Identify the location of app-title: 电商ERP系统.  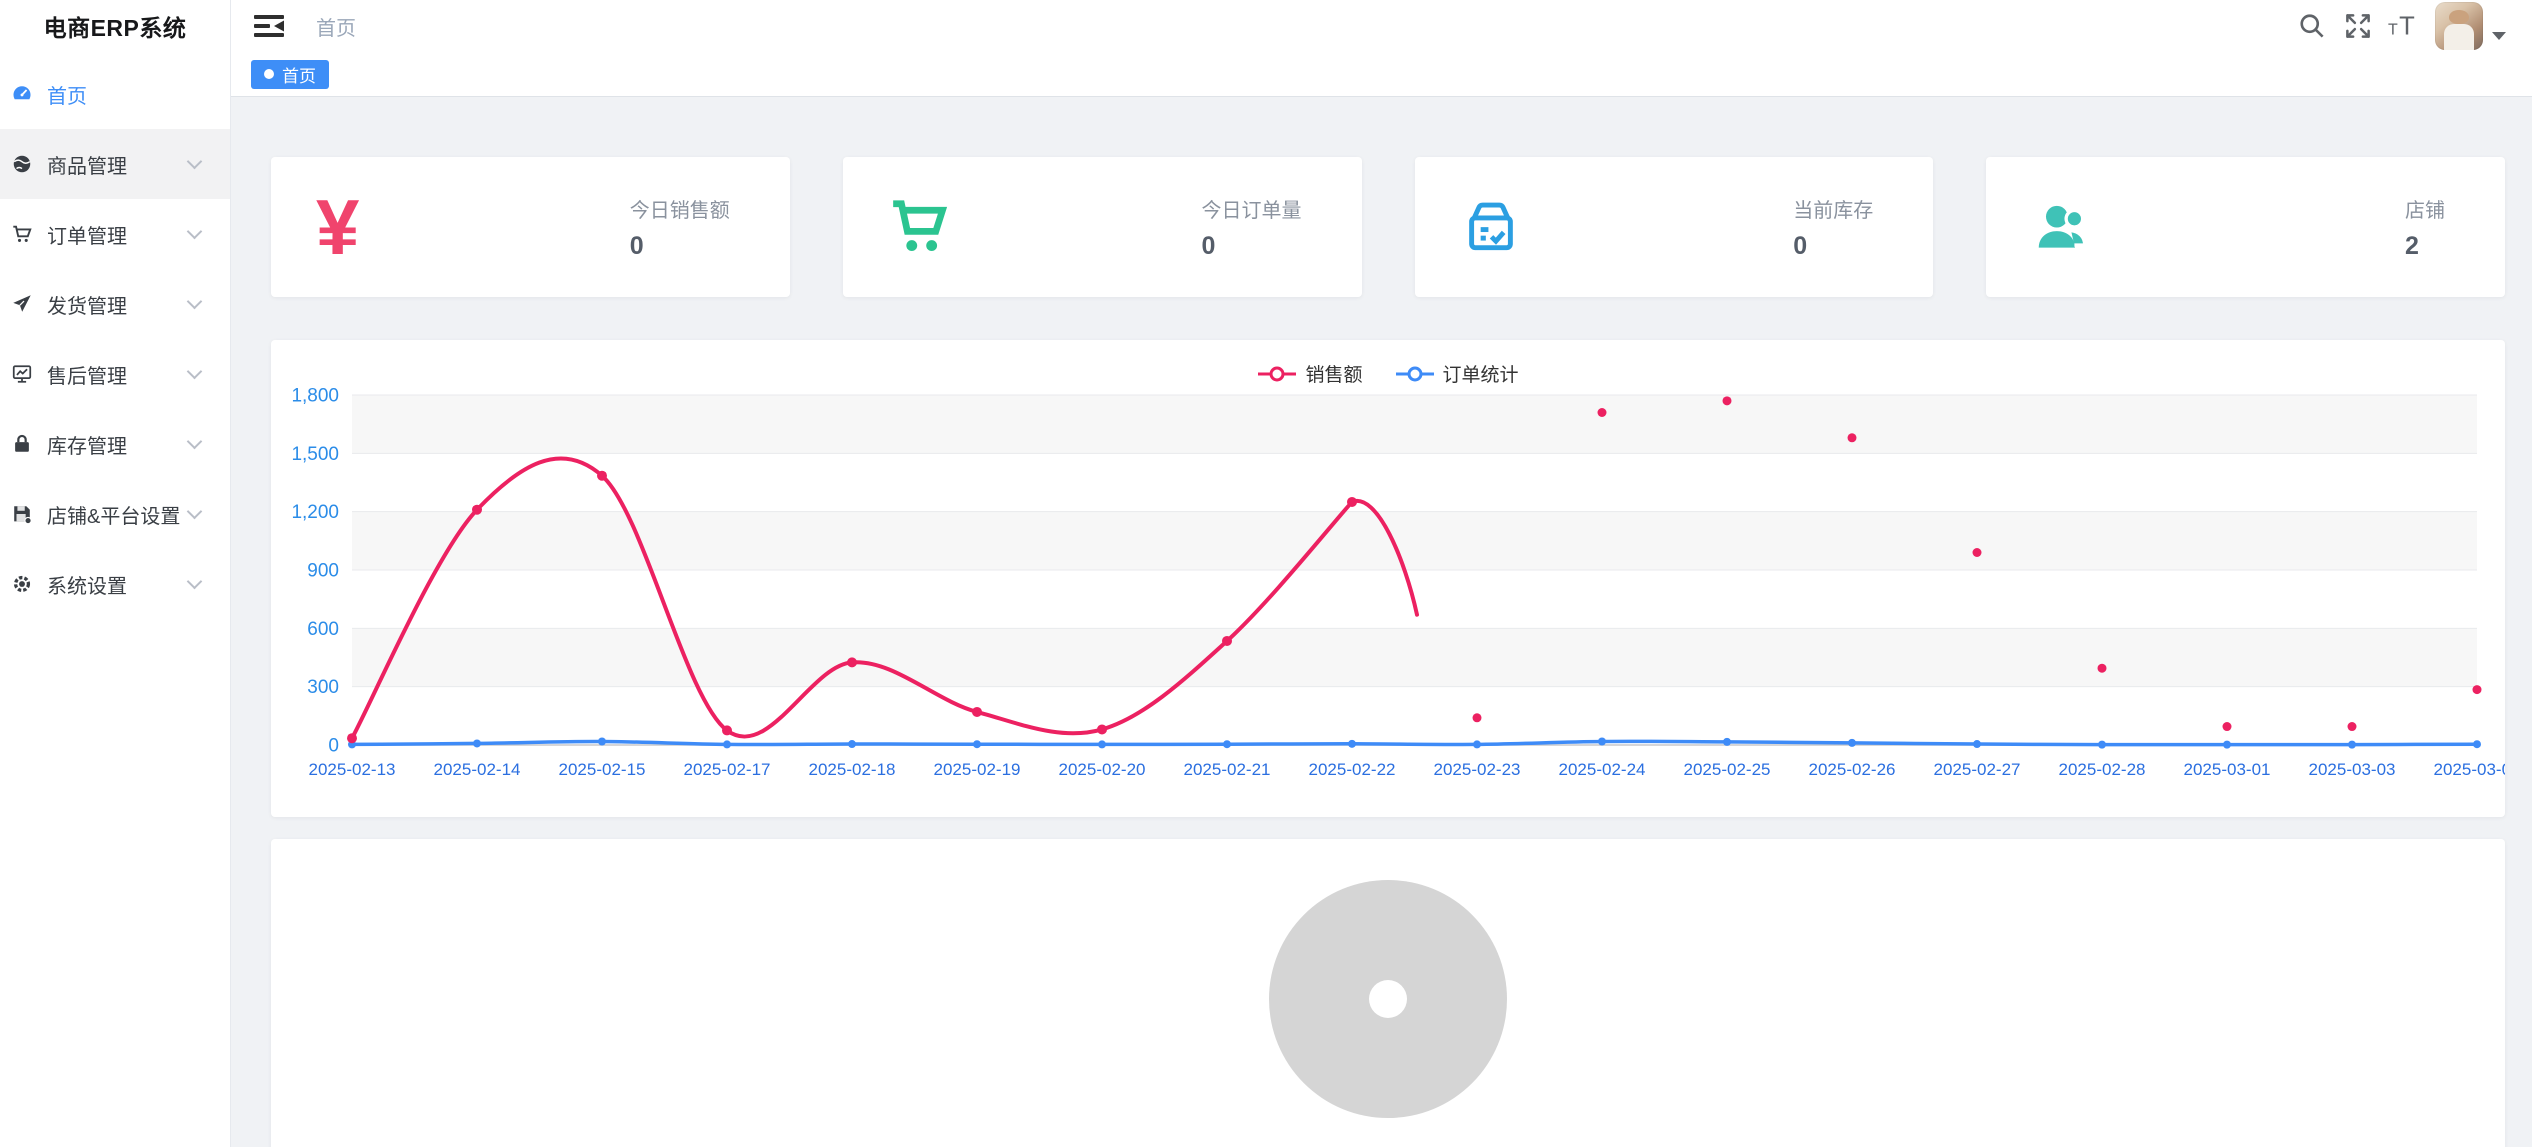
(115, 28).